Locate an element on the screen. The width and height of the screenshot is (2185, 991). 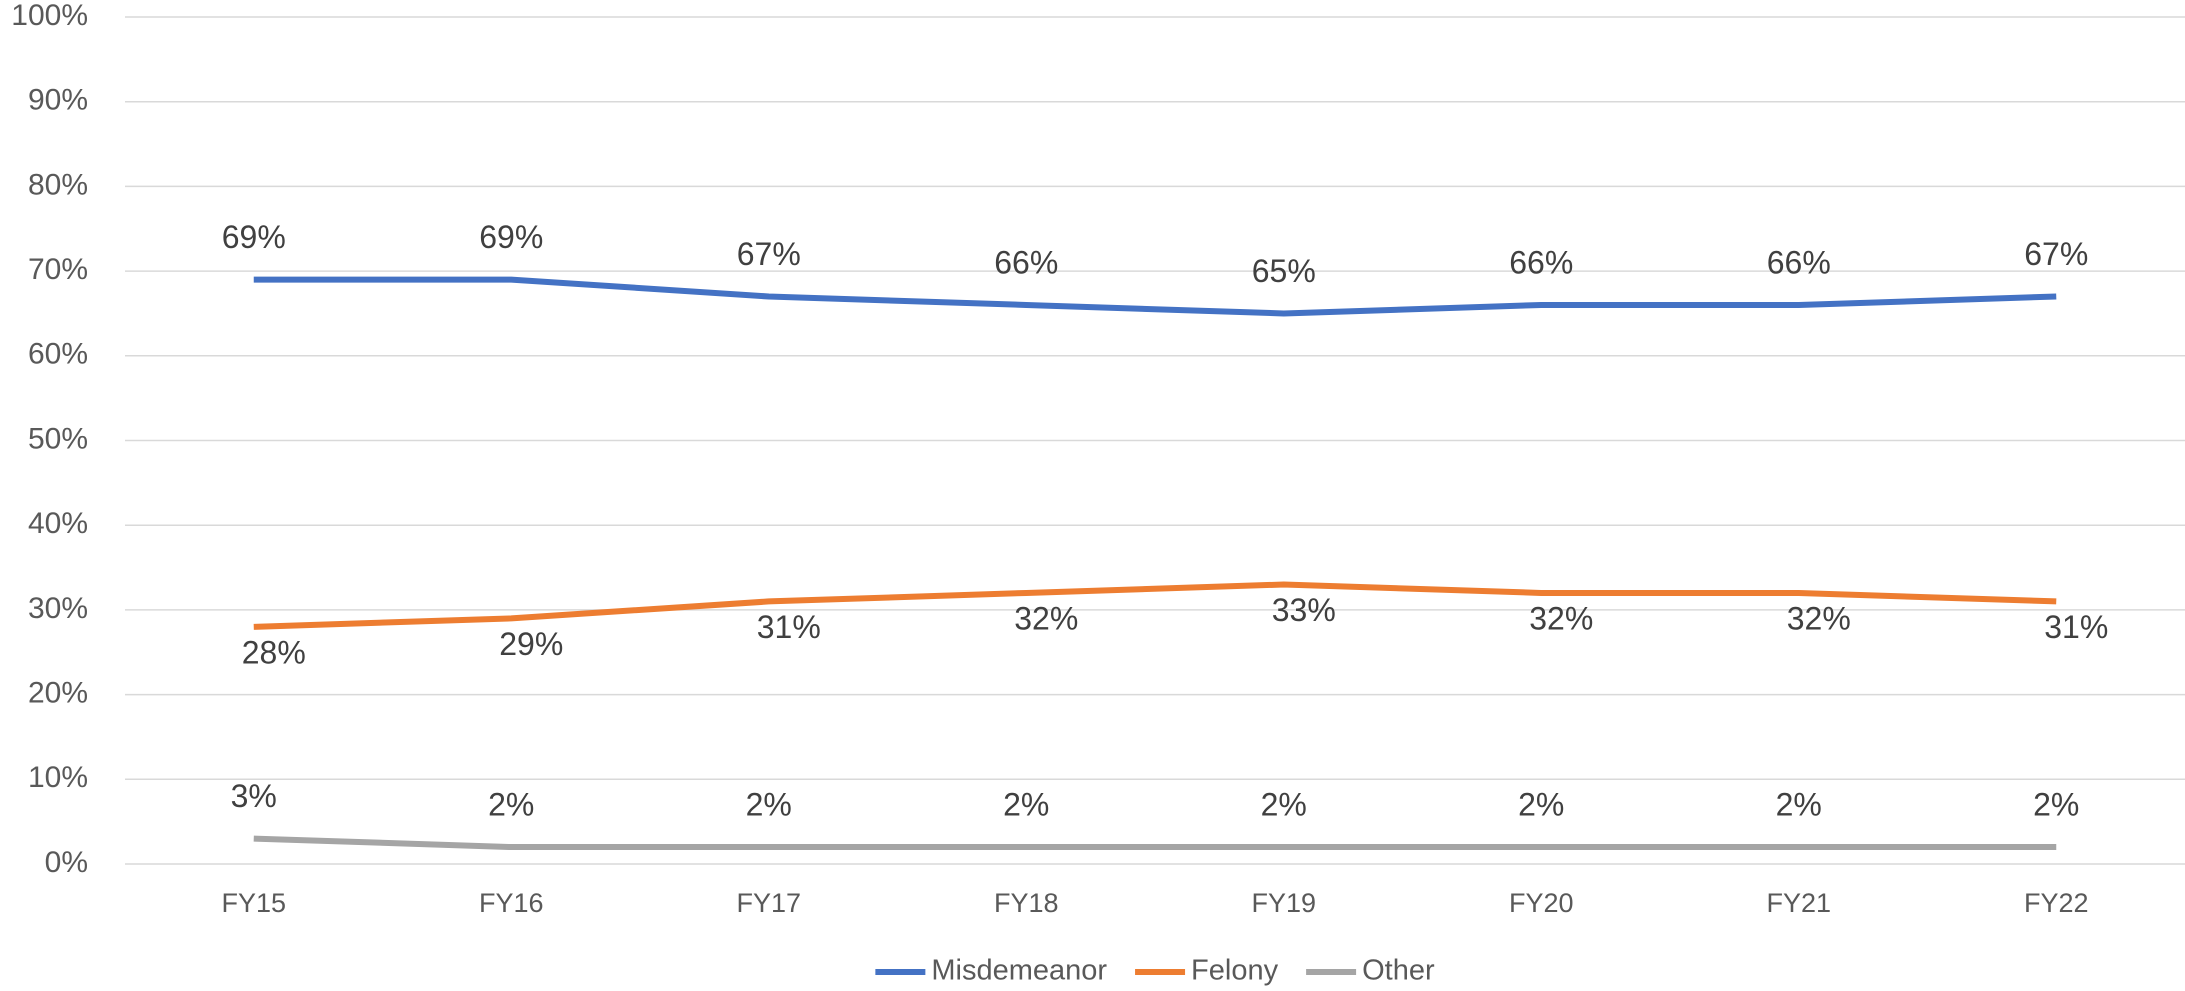
y-tick-label: 50% is located at coordinates (58, 438).